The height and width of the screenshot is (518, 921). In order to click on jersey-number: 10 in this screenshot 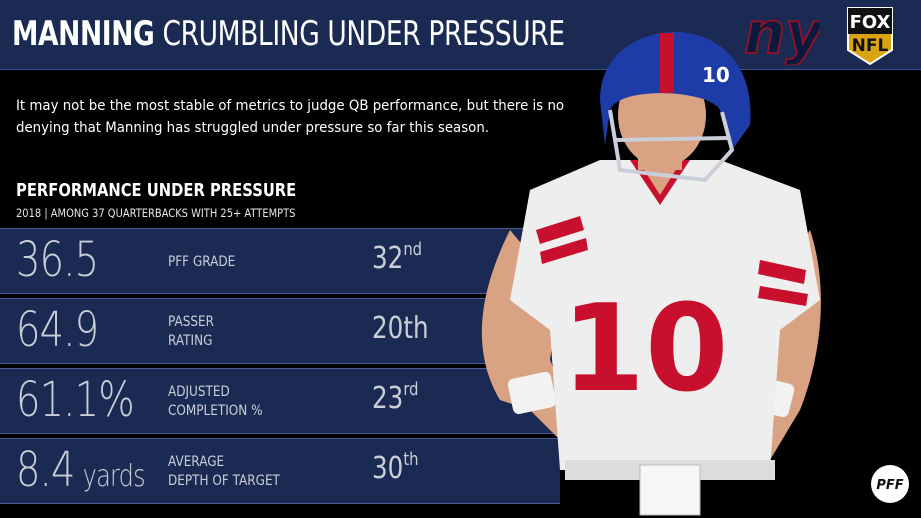, I will do `click(645, 349)`.